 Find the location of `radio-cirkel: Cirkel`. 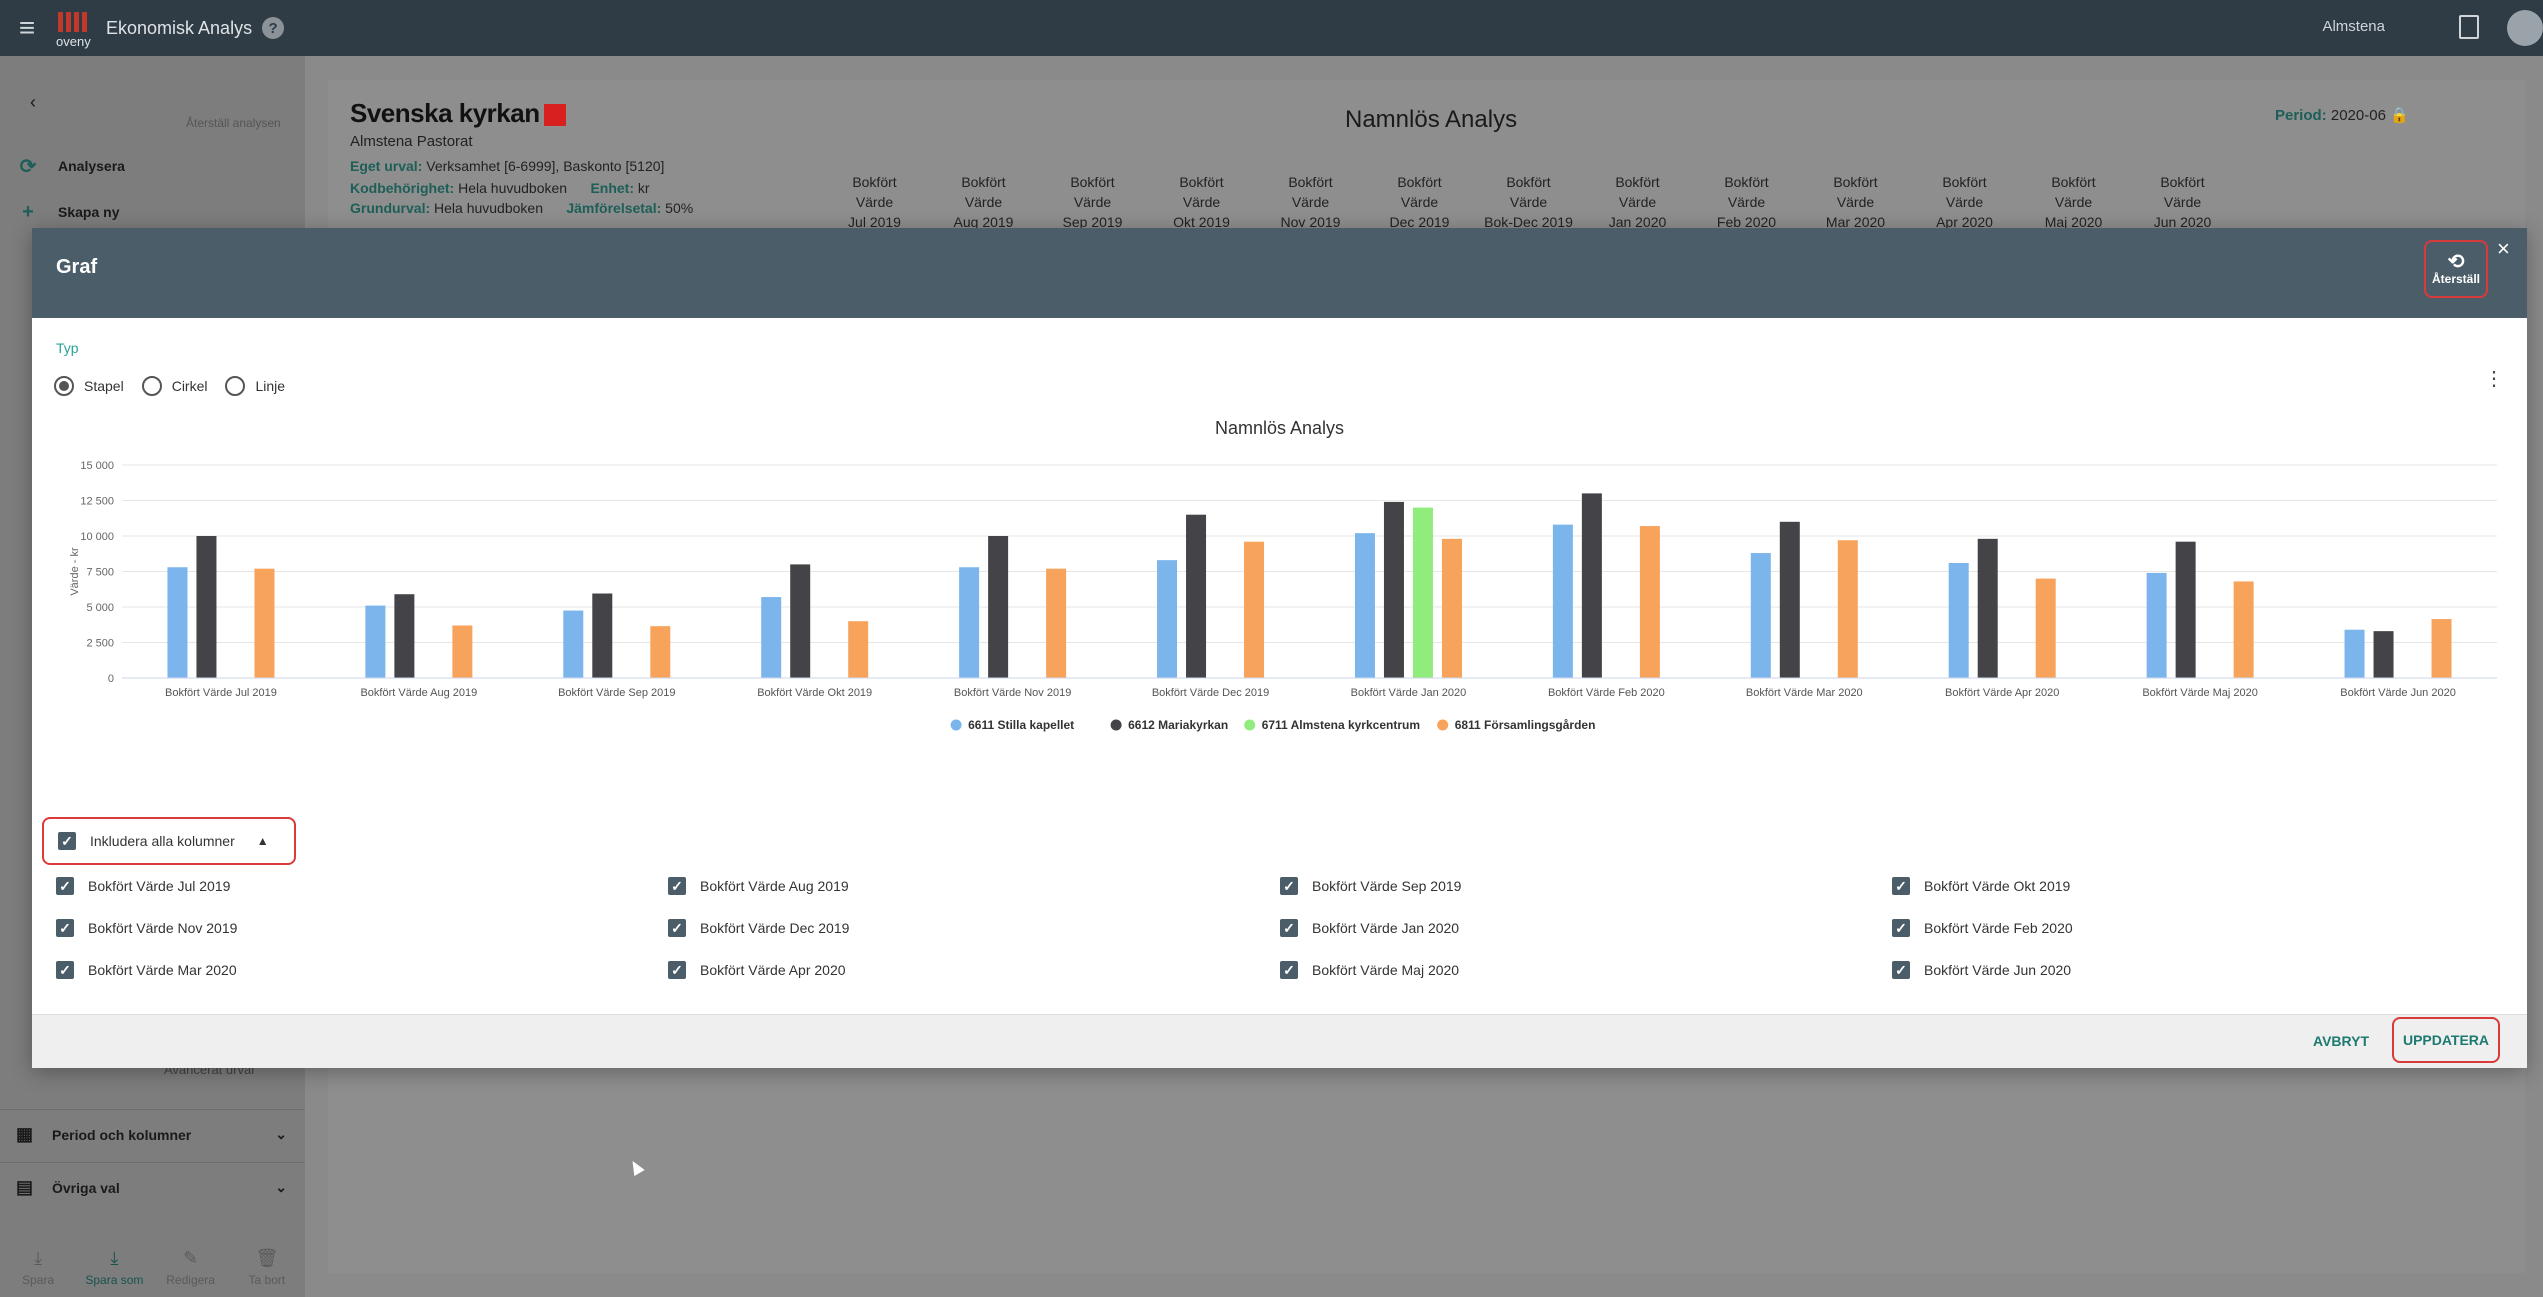

radio-cirkel: Cirkel is located at coordinates (174, 386).